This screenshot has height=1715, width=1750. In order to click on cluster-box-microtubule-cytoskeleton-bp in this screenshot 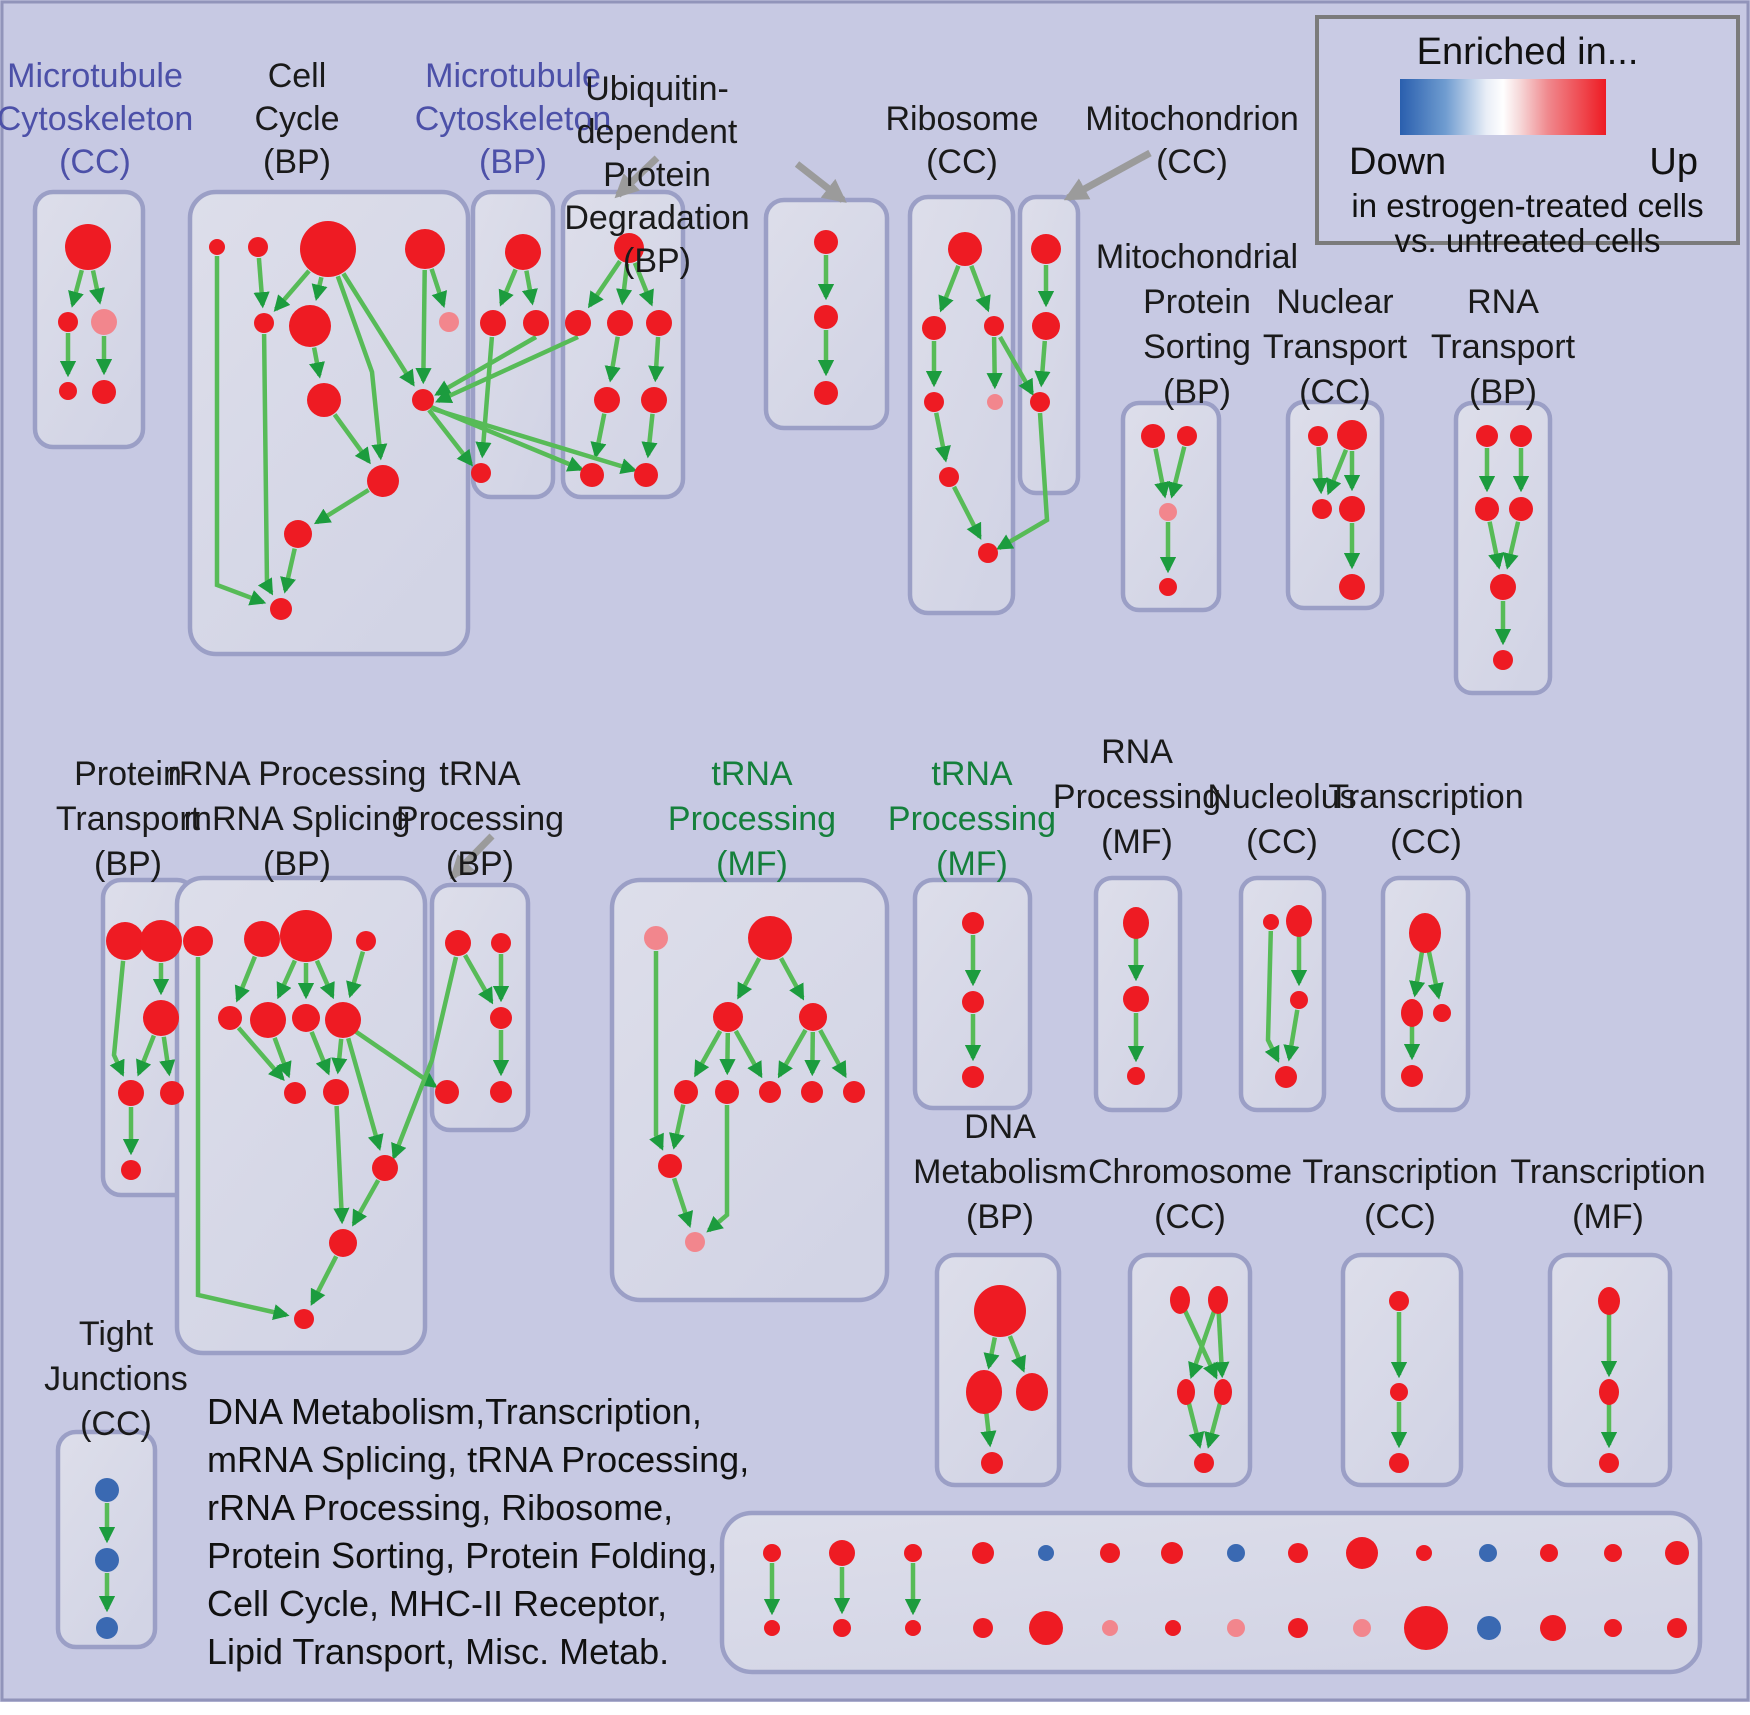, I will do `click(513, 344)`.